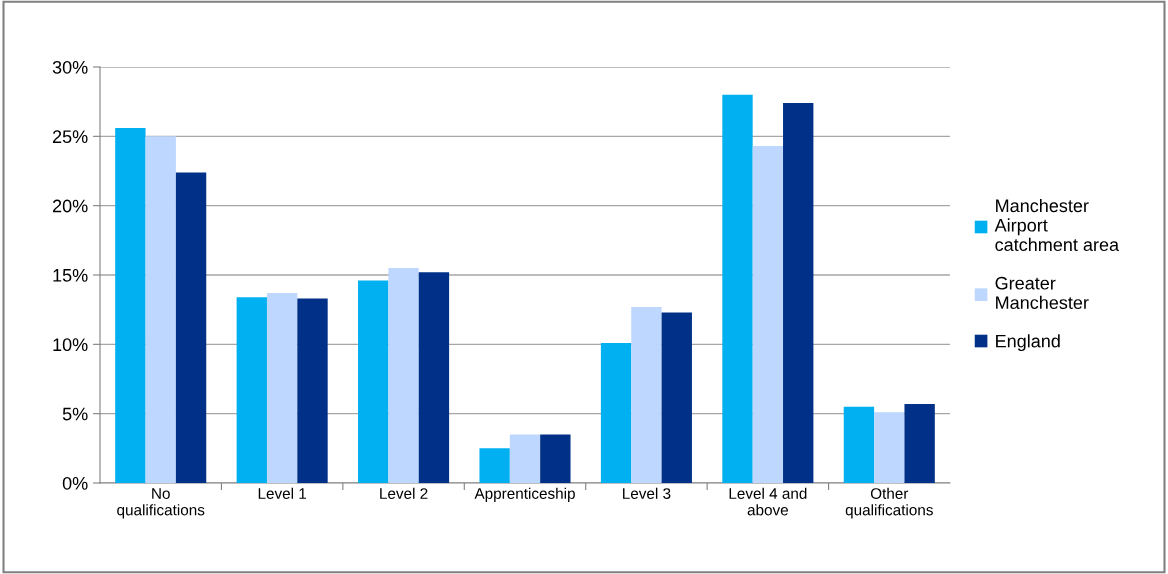 The image size is (1168, 574). I want to click on y-tick-label: 30%, so click(70, 67).